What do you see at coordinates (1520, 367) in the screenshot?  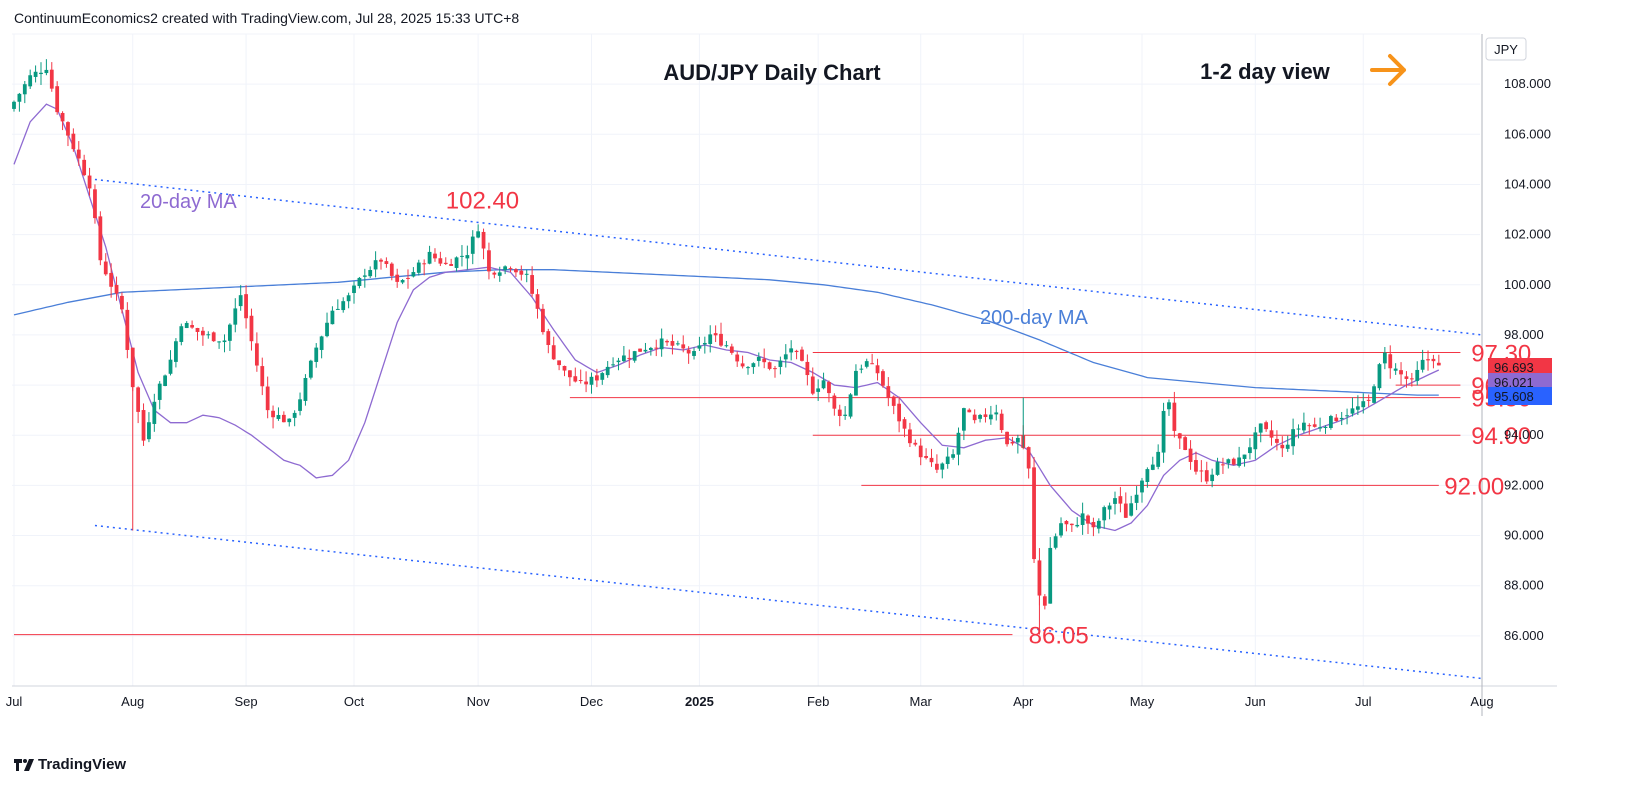 I see `price-tag` at bounding box center [1520, 367].